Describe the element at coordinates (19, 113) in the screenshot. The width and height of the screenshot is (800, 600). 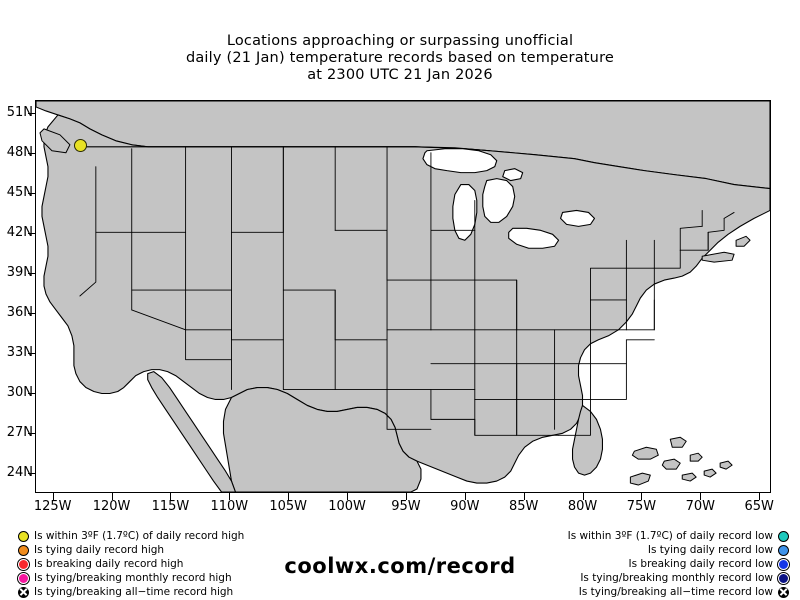
I see `latitude-label: 51N` at that location.